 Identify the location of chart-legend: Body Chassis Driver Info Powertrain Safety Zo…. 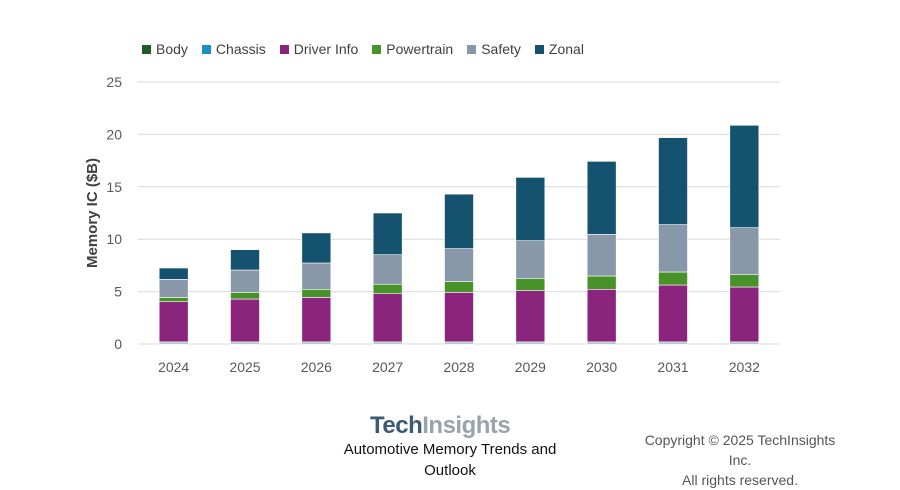
(363, 49).